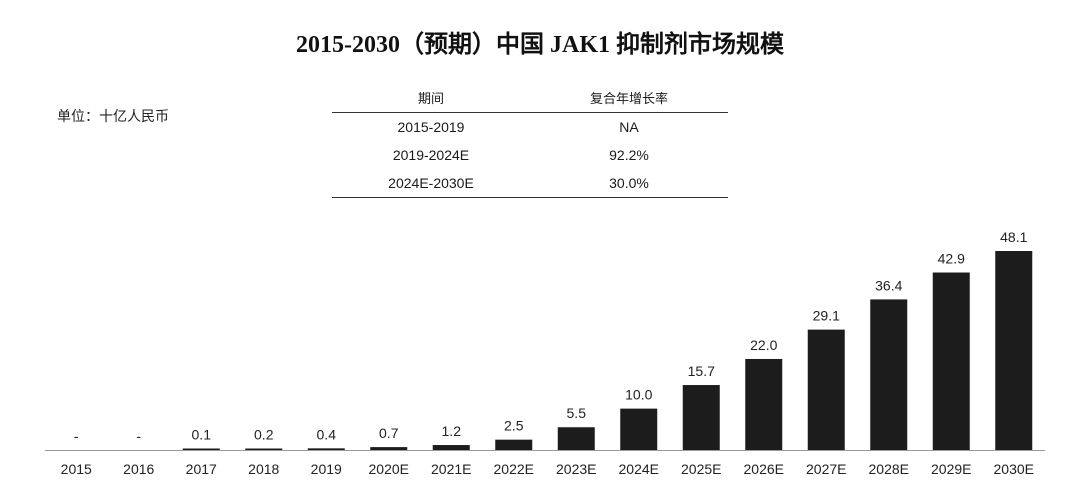  Describe the element at coordinates (629, 183) in the screenshot. I see `cagr-rate: 30.0%` at that location.